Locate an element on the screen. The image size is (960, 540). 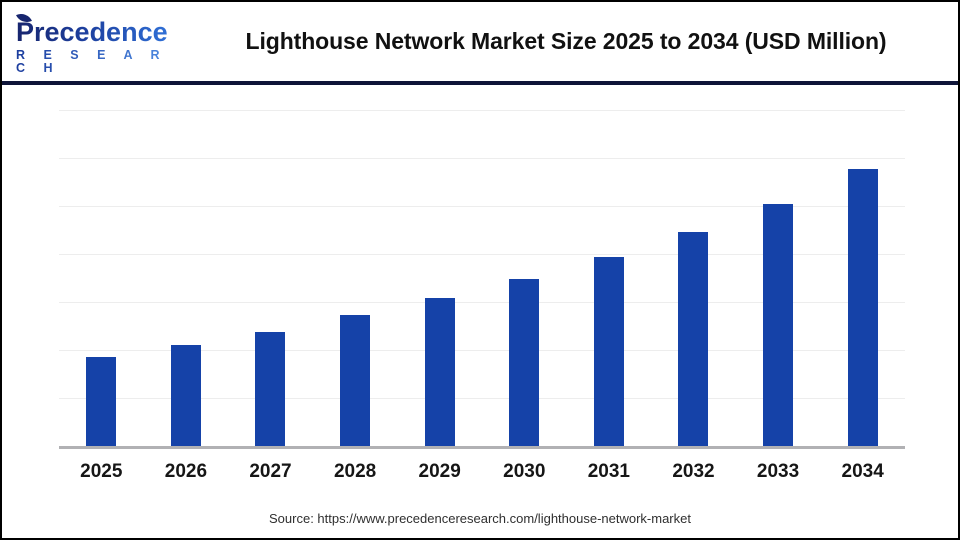
bar-column-2027 is located at coordinates (270, 388).